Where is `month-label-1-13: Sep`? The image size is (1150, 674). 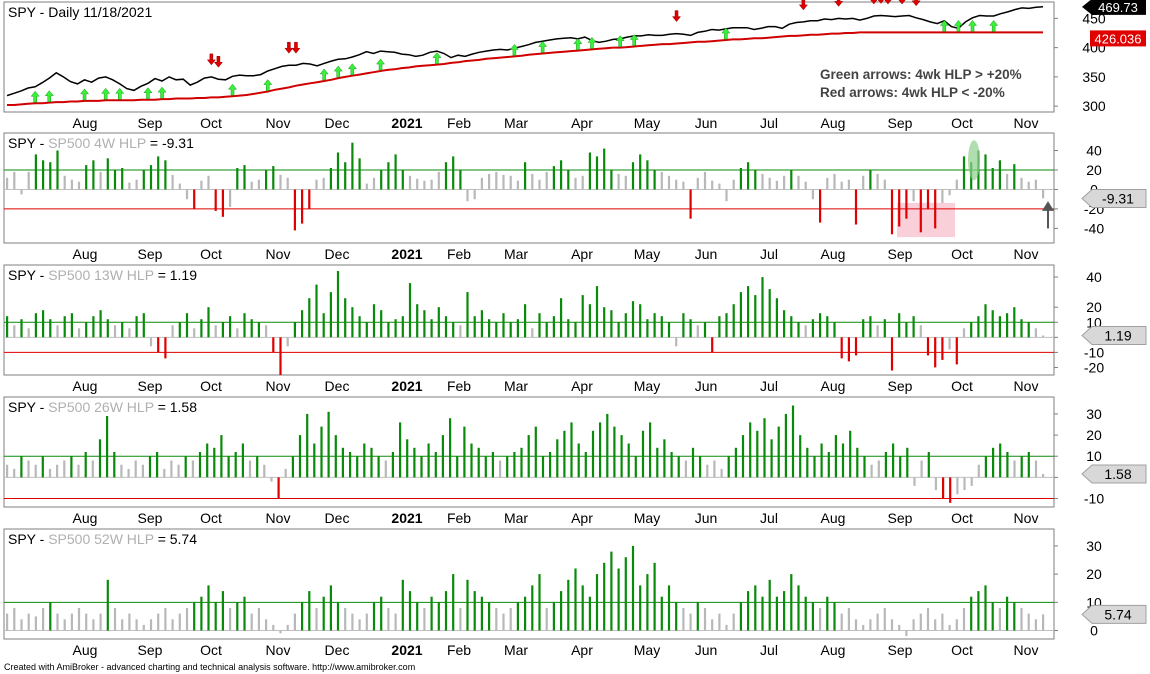 month-label-1-13: Sep is located at coordinates (900, 254).